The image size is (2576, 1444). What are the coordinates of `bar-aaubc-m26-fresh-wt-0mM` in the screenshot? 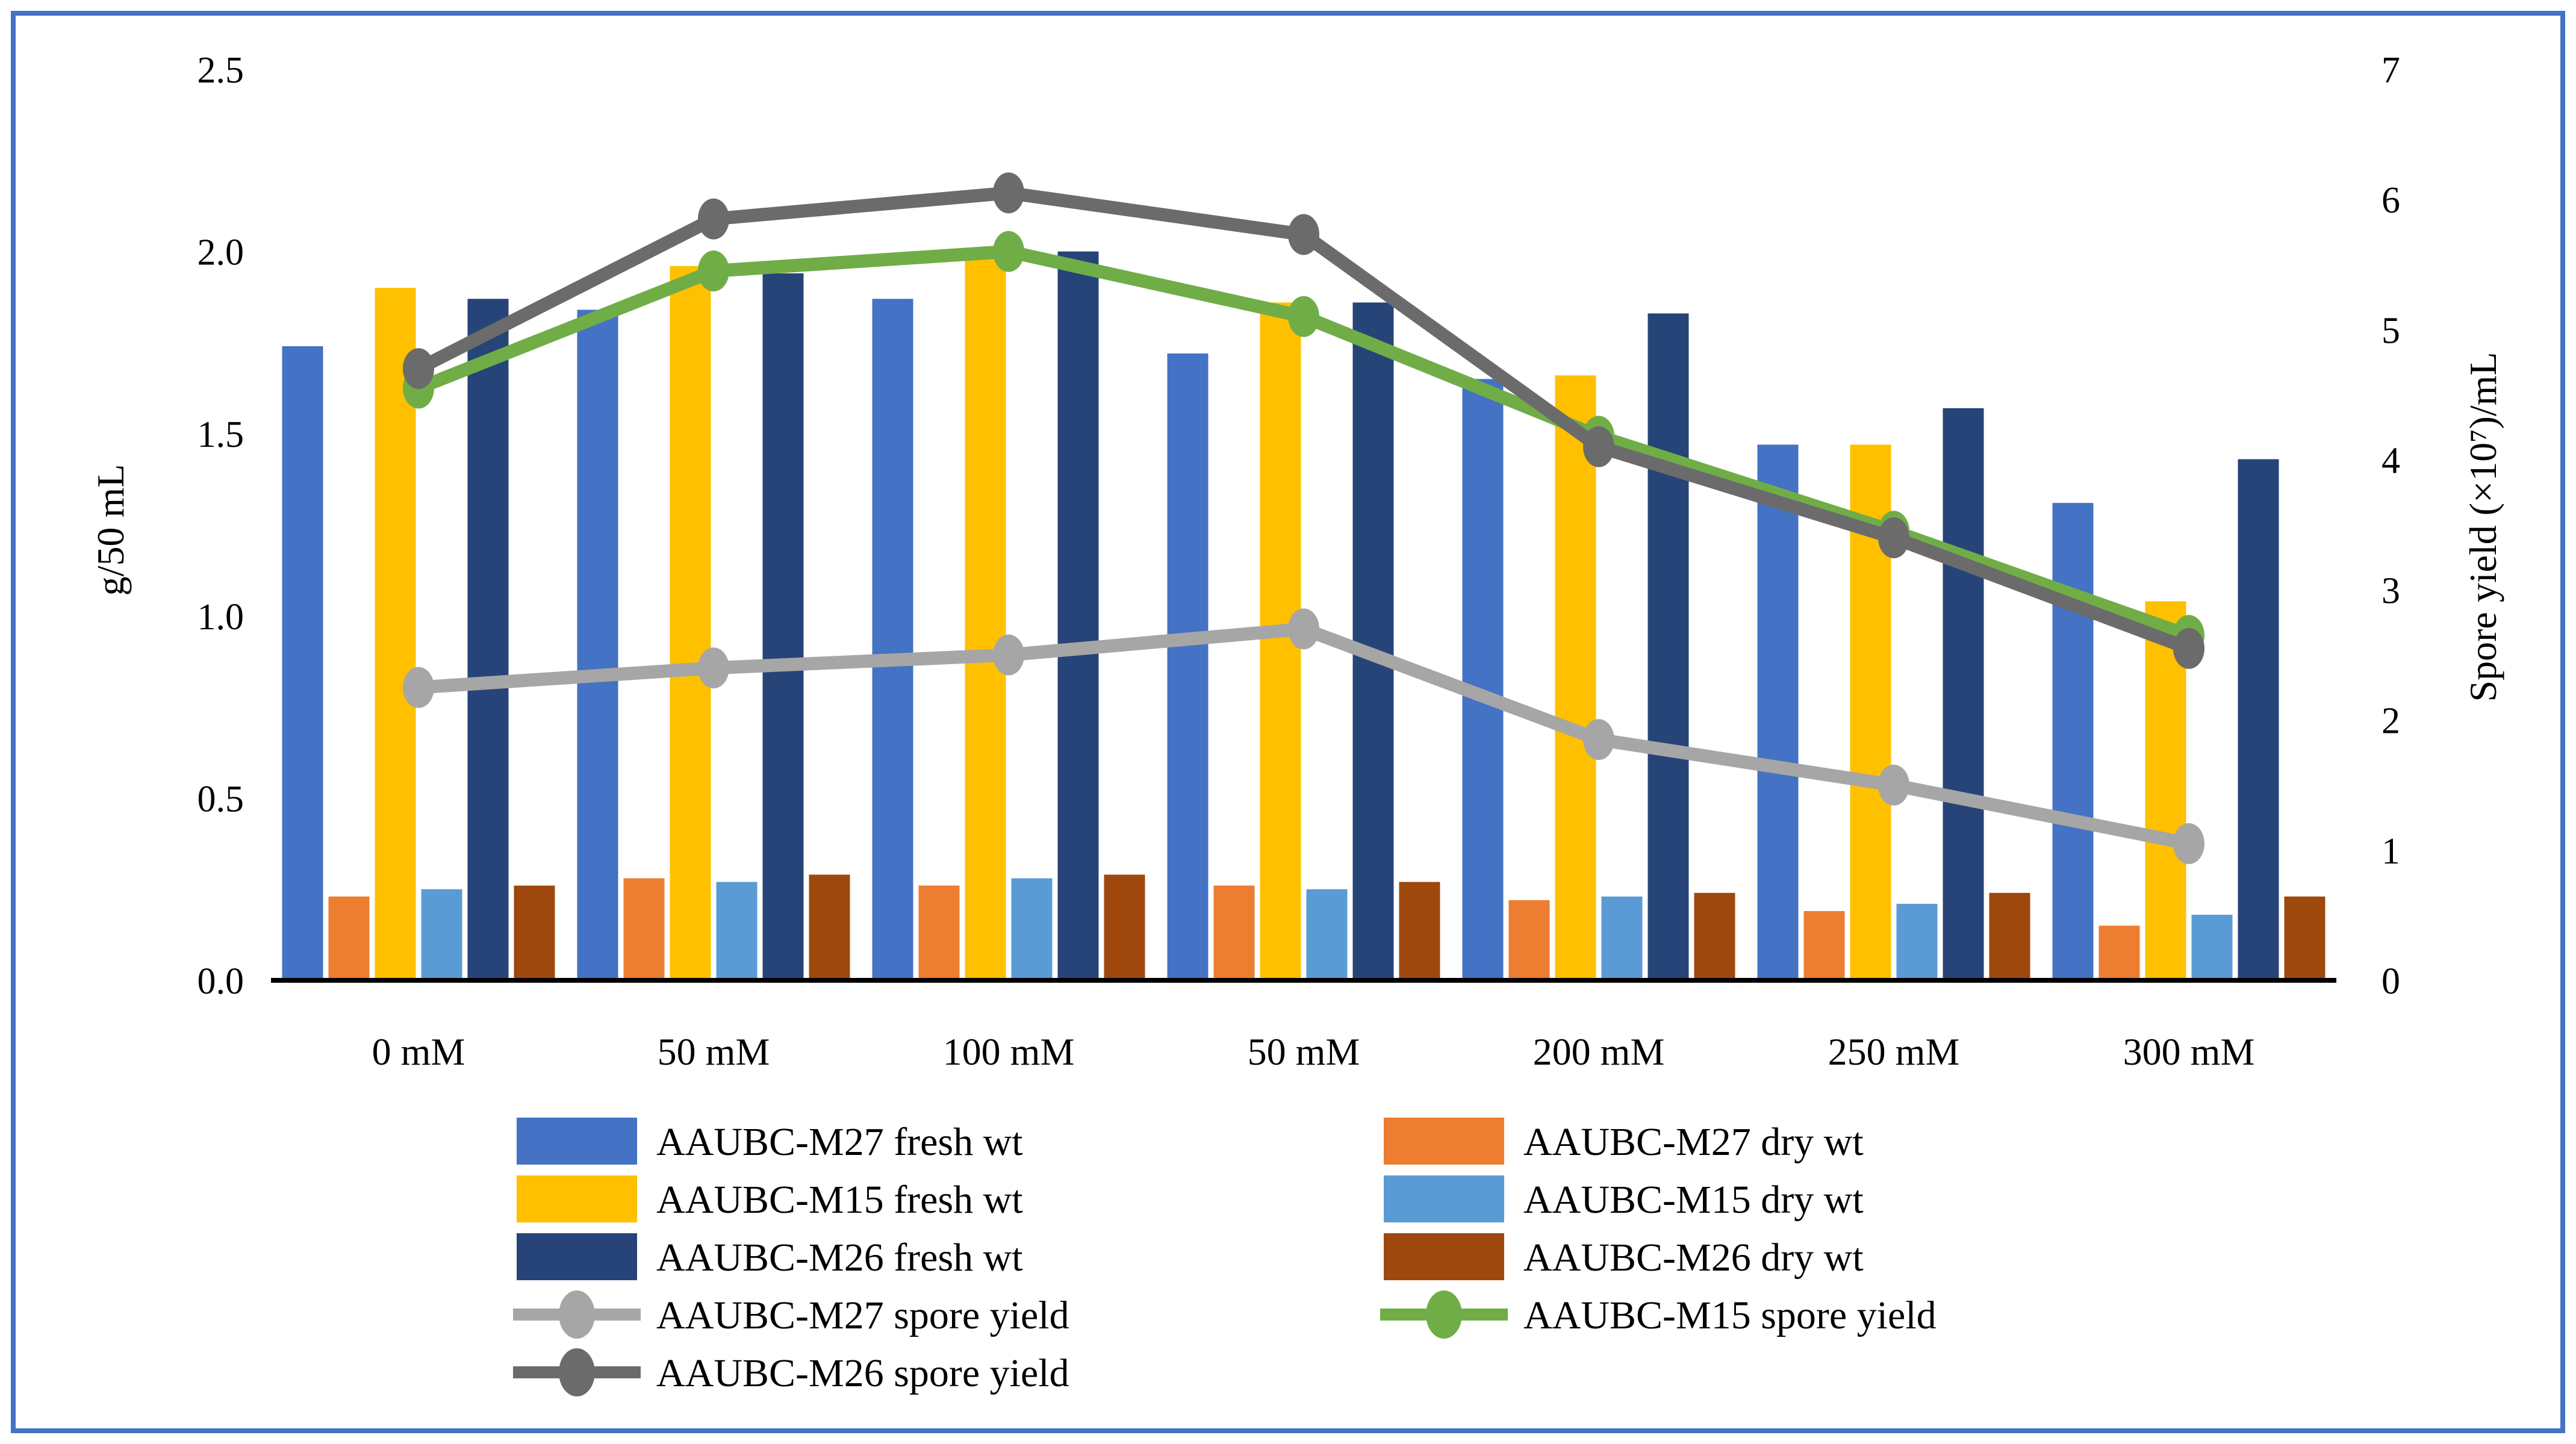 It's located at (488, 639).